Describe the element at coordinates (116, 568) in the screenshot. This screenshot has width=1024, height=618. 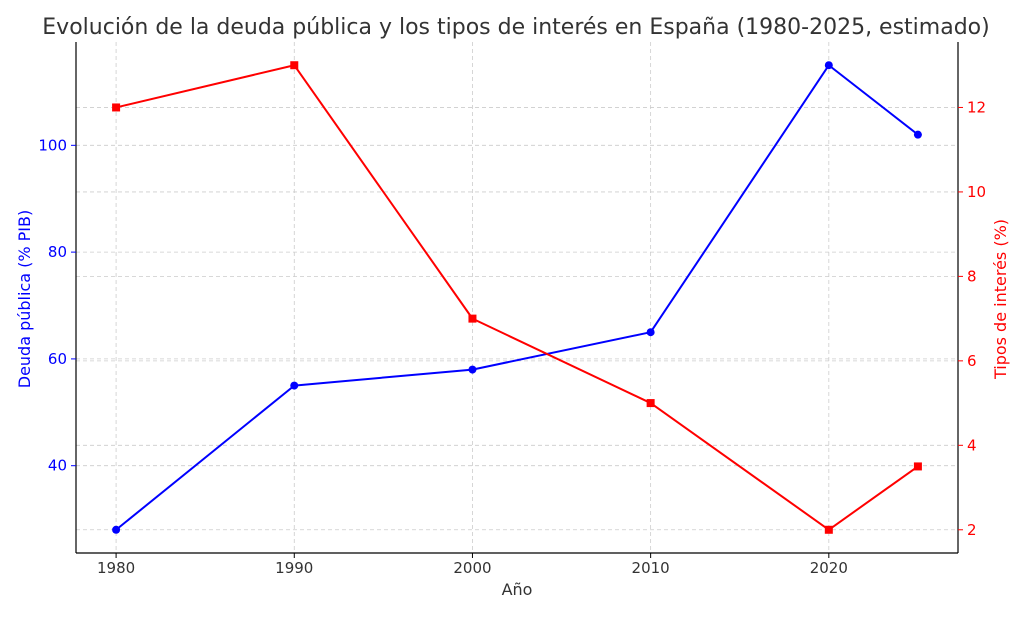
I see `x-tick-label: 1980` at that location.